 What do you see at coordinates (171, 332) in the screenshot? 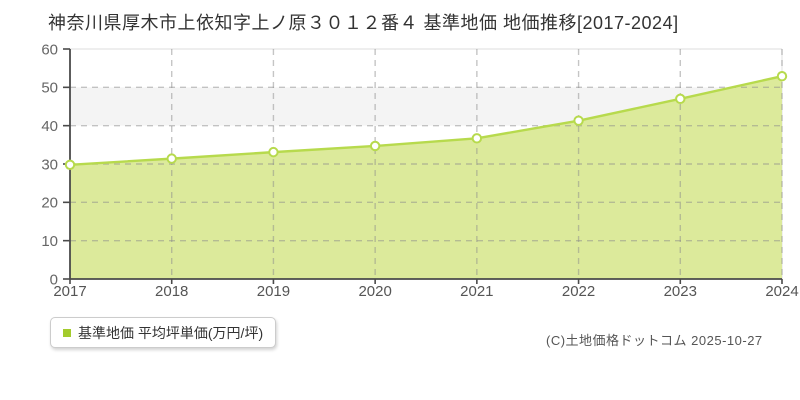
I see `legend-label: 基準地価 平均坪単価(万円/坪)` at bounding box center [171, 332].